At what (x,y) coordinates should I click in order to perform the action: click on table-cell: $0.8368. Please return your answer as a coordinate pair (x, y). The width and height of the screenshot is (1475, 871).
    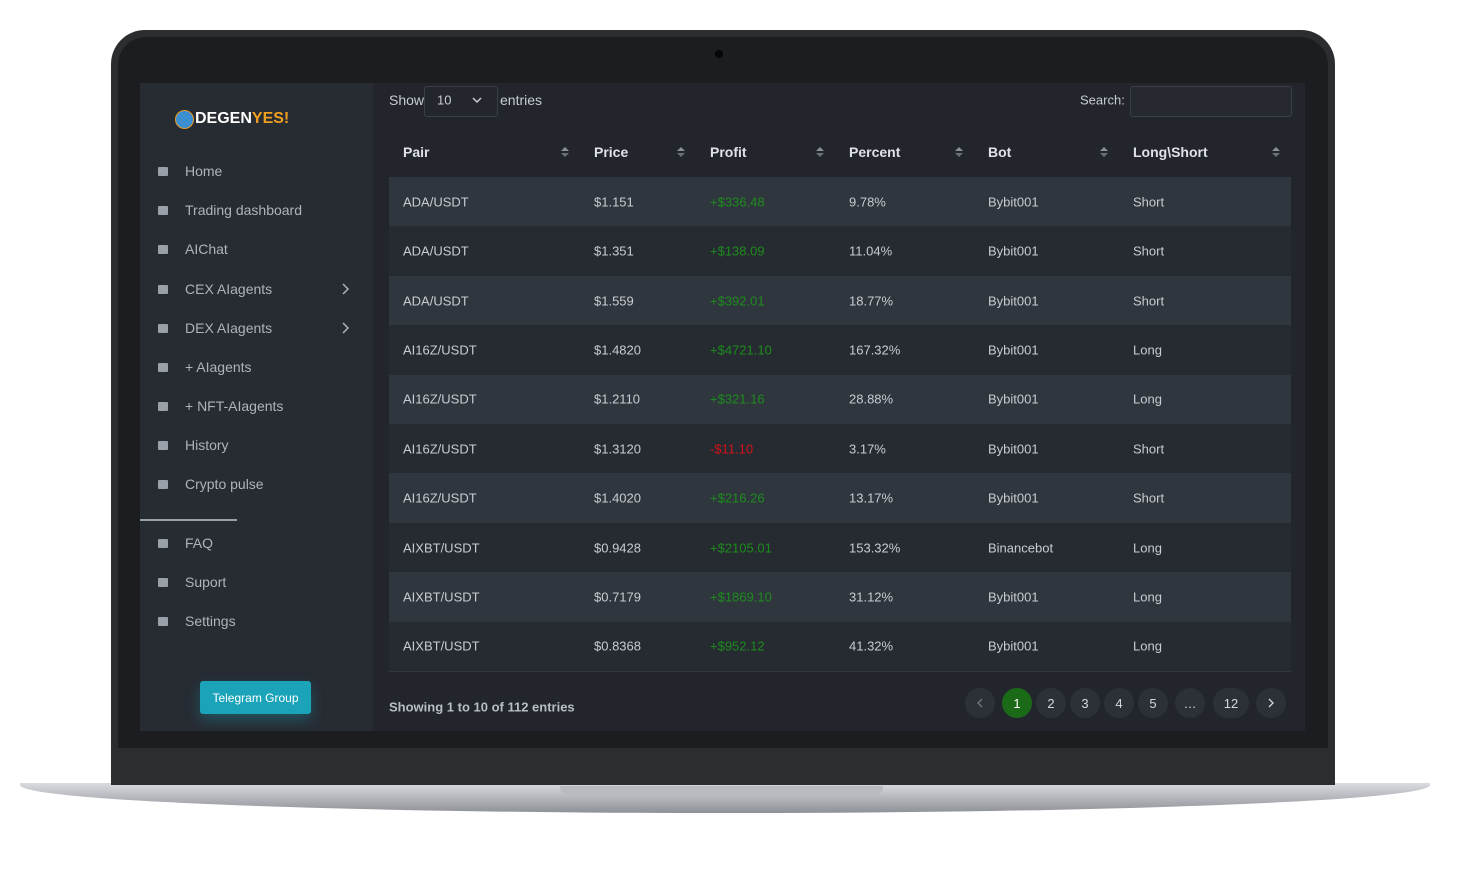
    Looking at the image, I should click on (617, 646).